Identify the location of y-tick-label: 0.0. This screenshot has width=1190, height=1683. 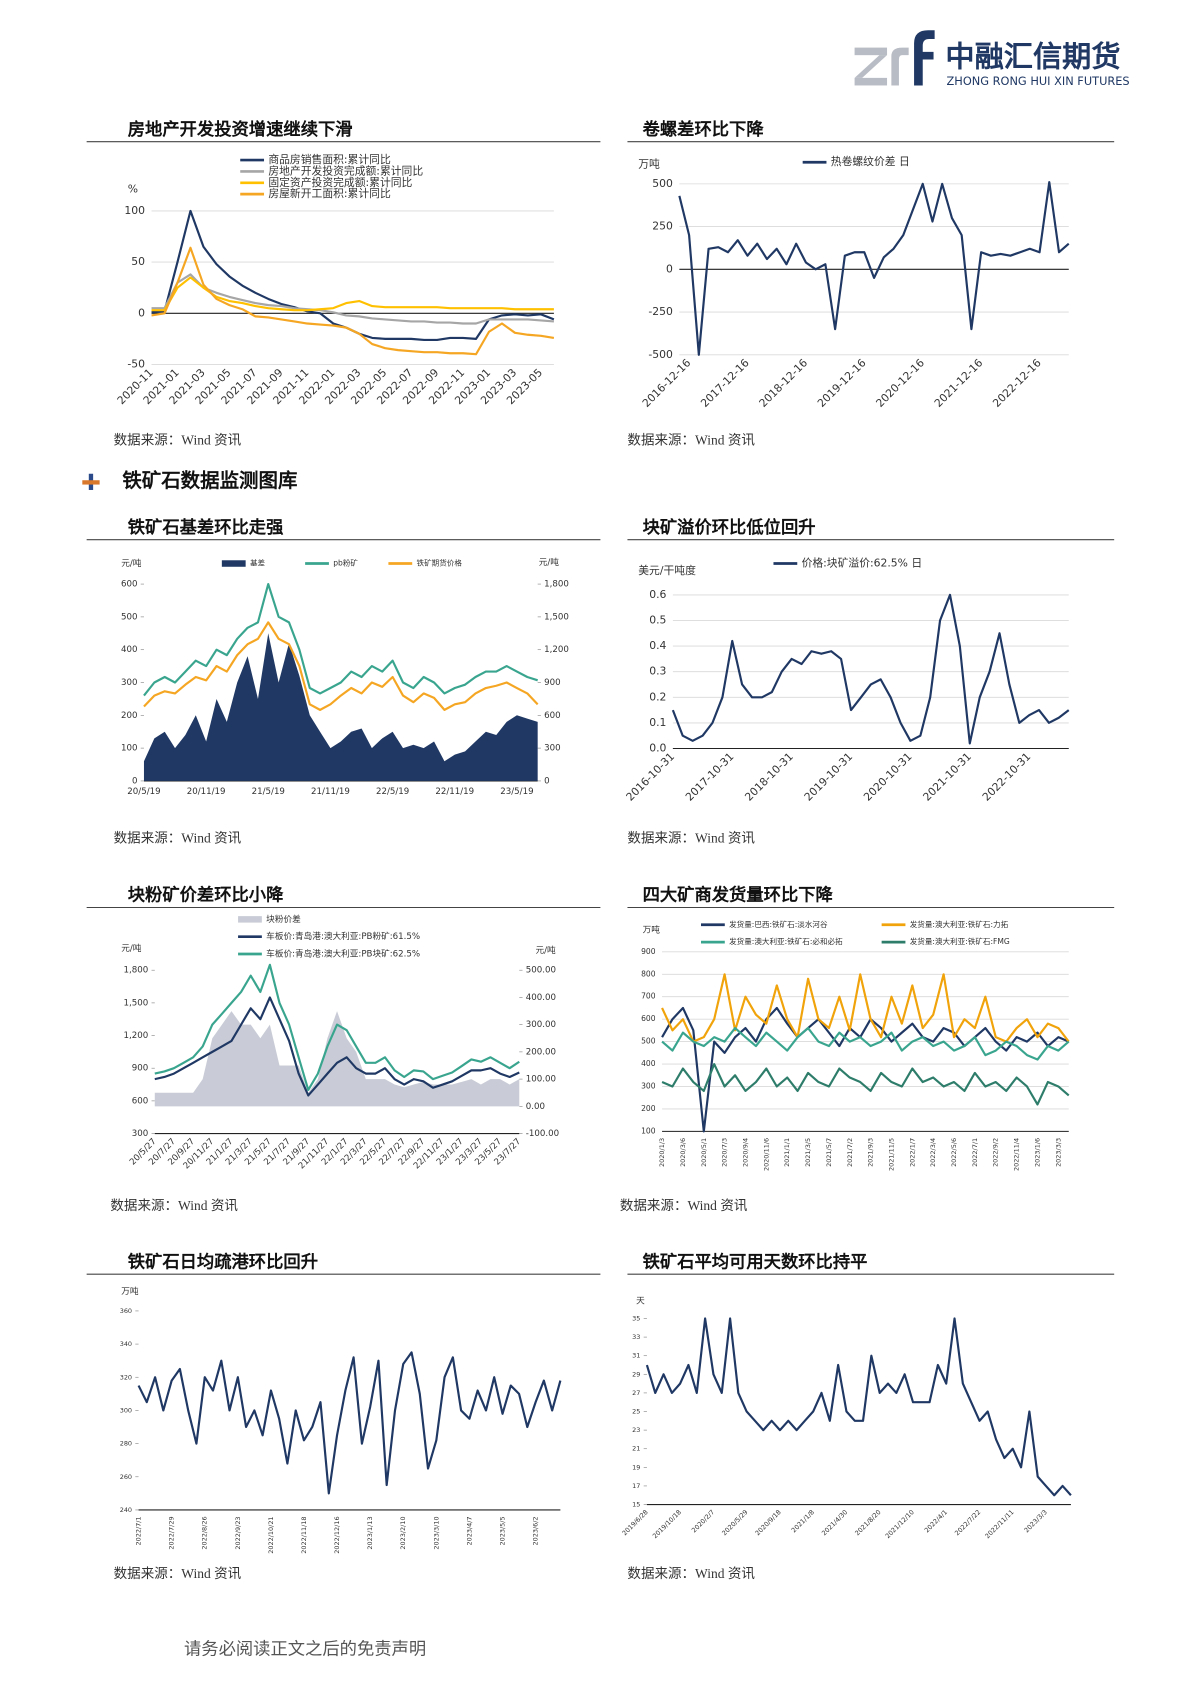
(657, 747).